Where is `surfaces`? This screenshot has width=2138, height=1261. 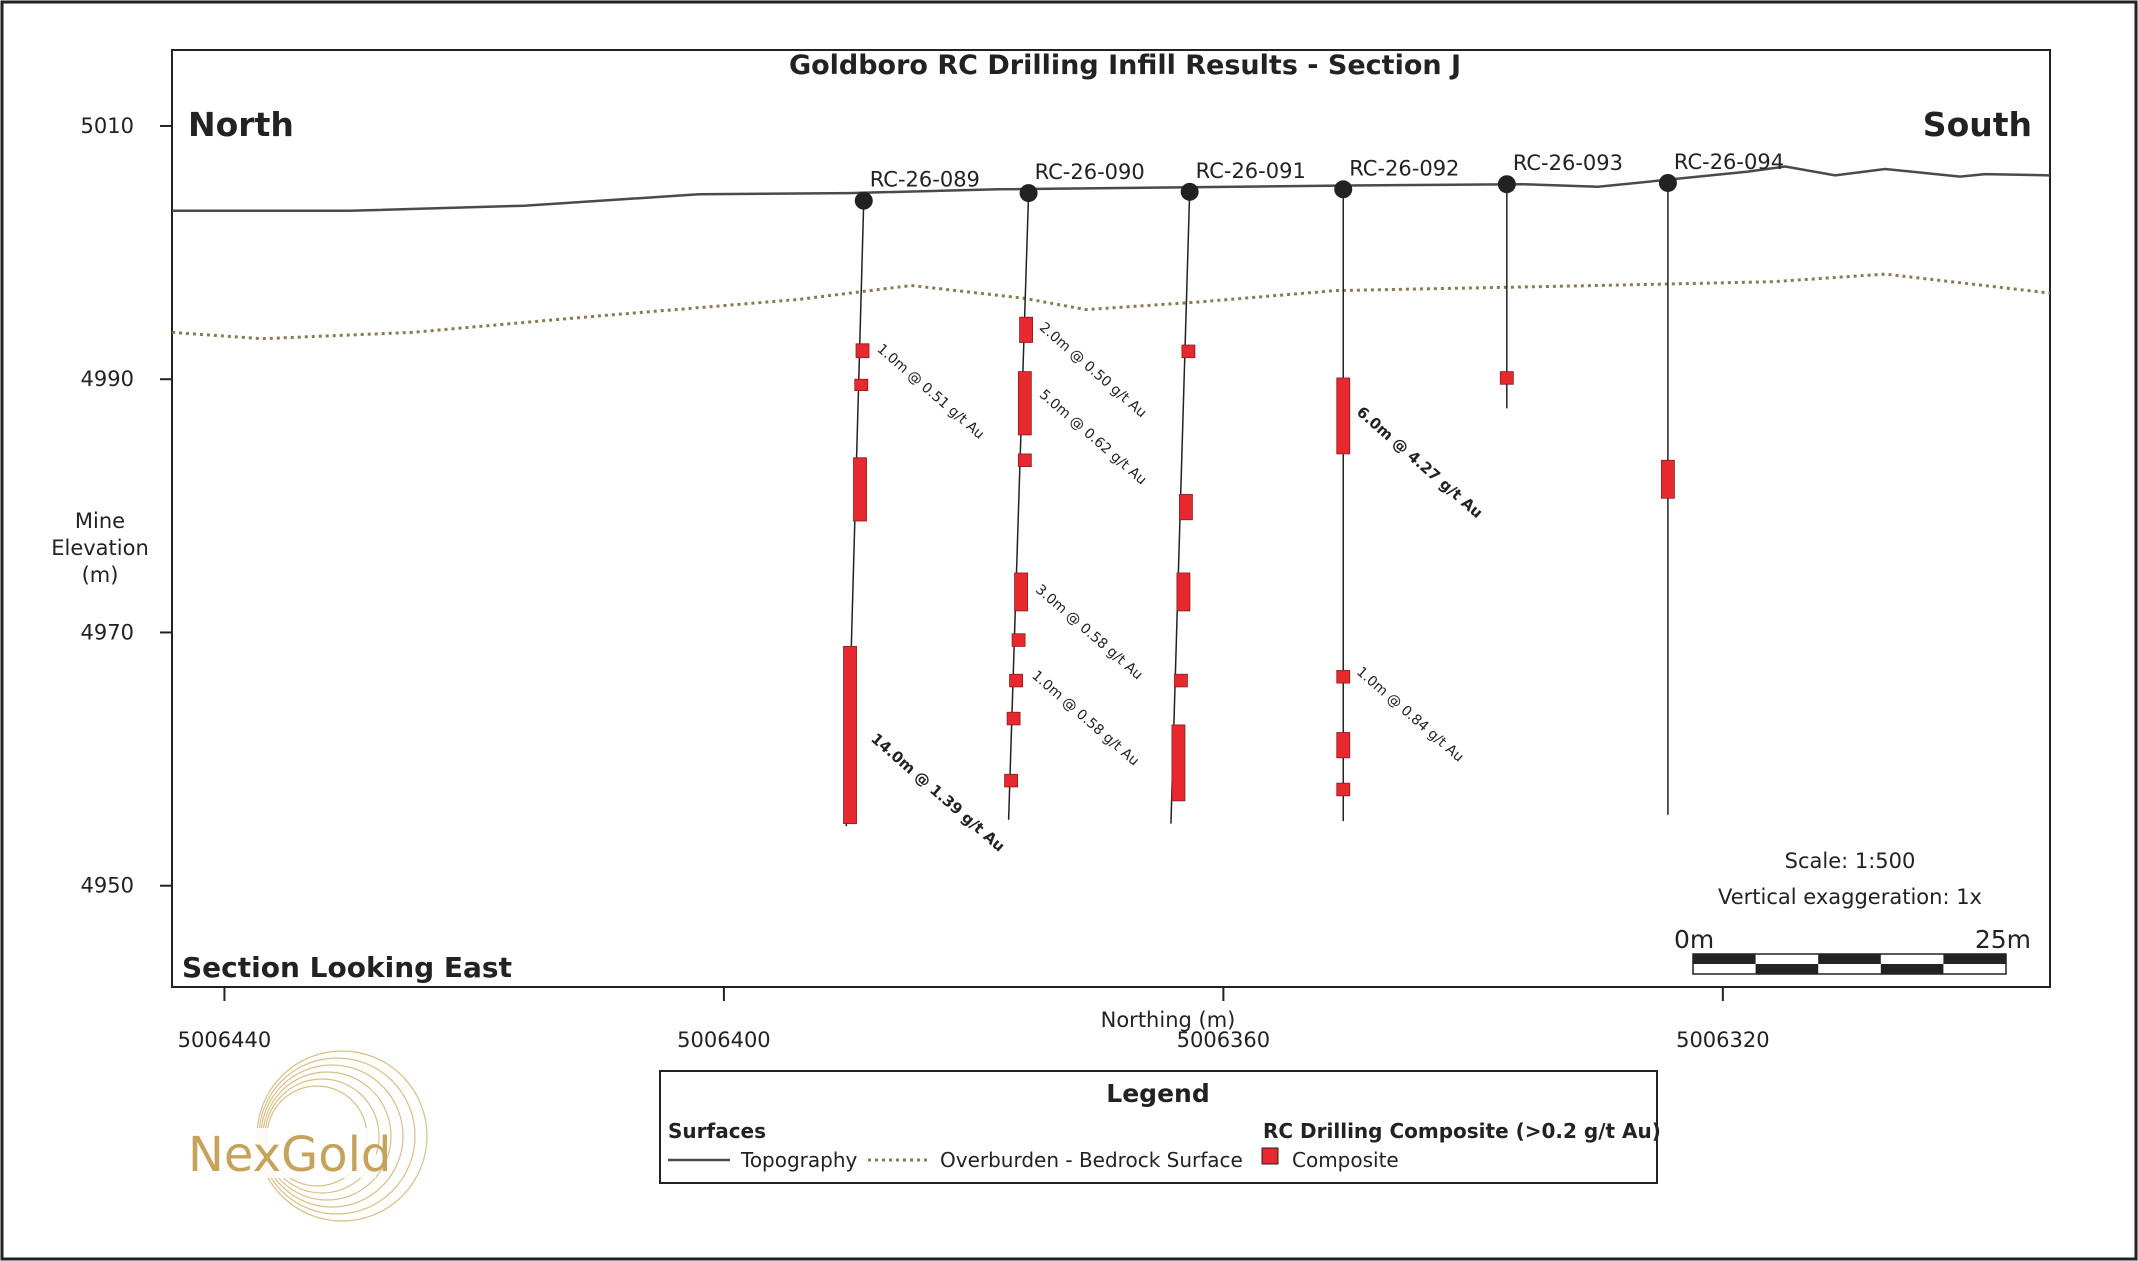 surfaces is located at coordinates (1111, 253).